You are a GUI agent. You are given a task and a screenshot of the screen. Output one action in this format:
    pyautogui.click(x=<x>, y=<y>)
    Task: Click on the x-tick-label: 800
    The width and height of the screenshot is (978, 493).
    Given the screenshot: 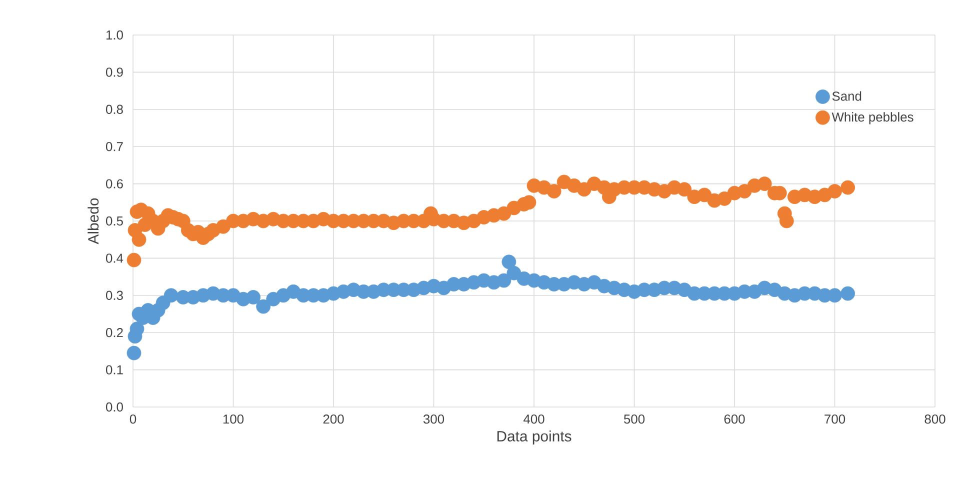 What is the action you would take?
    pyautogui.click(x=935, y=419)
    